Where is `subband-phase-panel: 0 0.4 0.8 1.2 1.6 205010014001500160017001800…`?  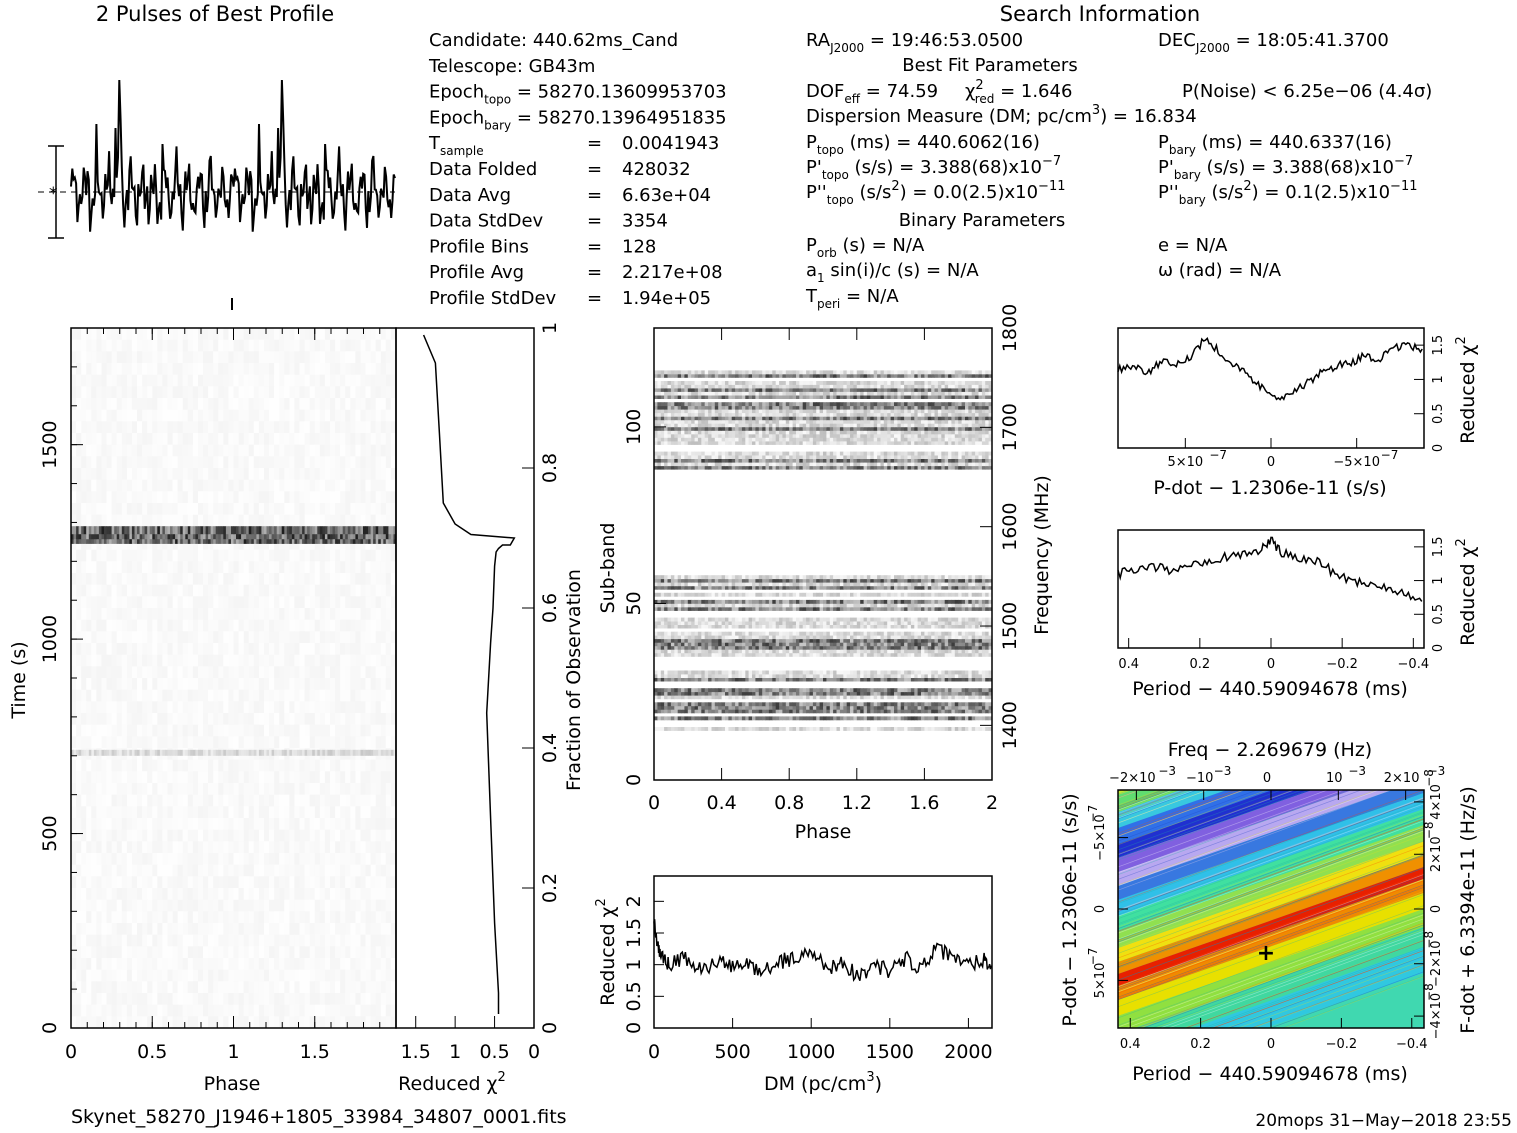
subband-phase-panel: 0 0.4 0.8 1.2 1.6 205010014001500160017001800… is located at coordinates (825, 573).